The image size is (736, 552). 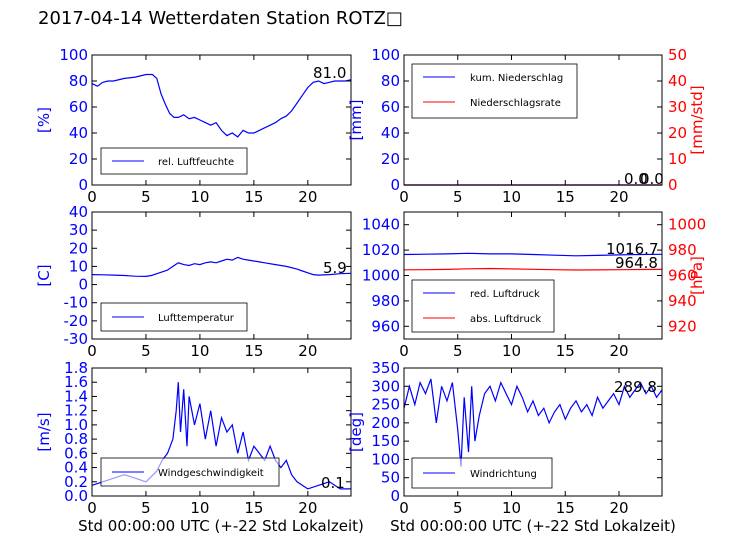 What do you see at coordinates (44, 431) in the screenshot?
I see `y-axis-label: [m/s]` at bounding box center [44, 431].